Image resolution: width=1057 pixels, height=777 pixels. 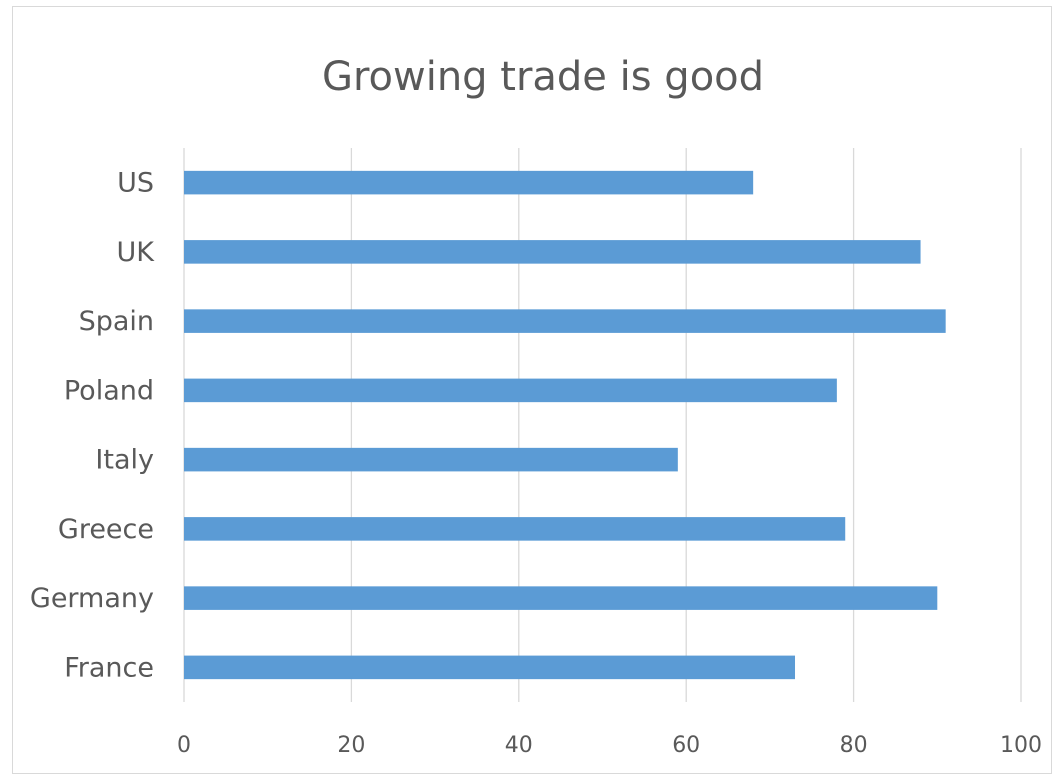 What do you see at coordinates (490, 667) in the screenshot?
I see `bar-france` at bounding box center [490, 667].